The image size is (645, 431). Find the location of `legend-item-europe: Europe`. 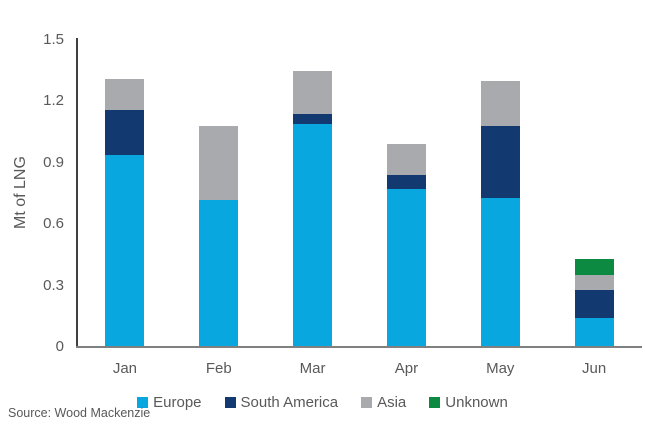

legend-item-europe: Europe is located at coordinates (169, 402).